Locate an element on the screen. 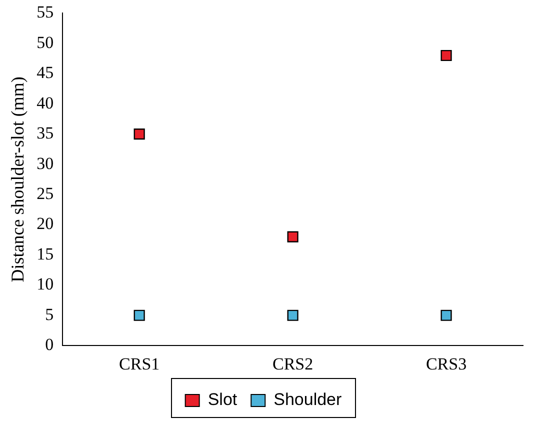  y-tick-label: 25 is located at coordinates (45, 193).